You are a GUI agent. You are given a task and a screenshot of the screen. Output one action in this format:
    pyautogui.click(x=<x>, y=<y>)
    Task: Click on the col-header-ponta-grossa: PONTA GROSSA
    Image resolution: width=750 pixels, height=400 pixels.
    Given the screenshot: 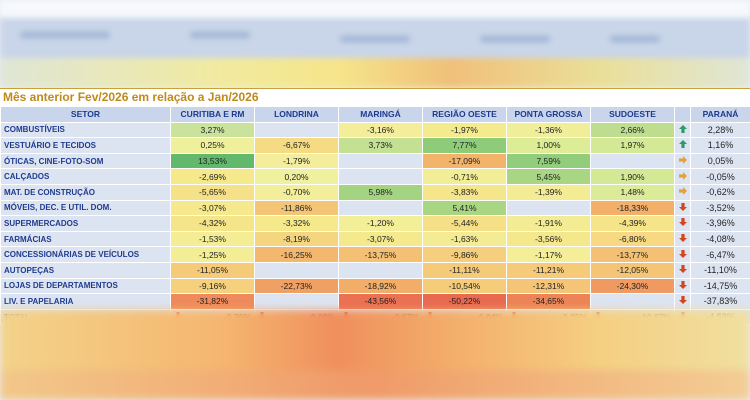 What is the action you would take?
    pyautogui.click(x=548, y=114)
    